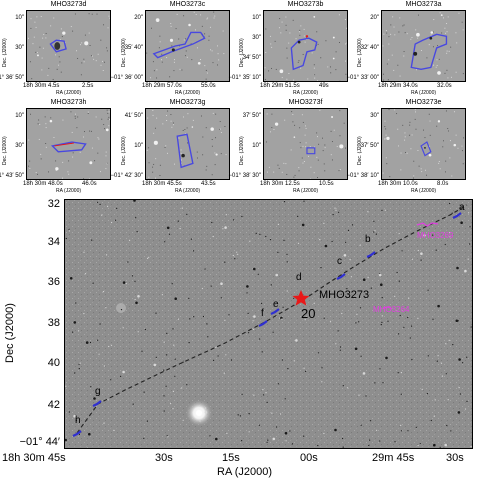 This screenshot has height=479, width=480. What do you see at coordinates (12, 176) in the screenshot?
I see `cutout-y-tick: −01° 43′ 50"` at bounding box center [12, 176].